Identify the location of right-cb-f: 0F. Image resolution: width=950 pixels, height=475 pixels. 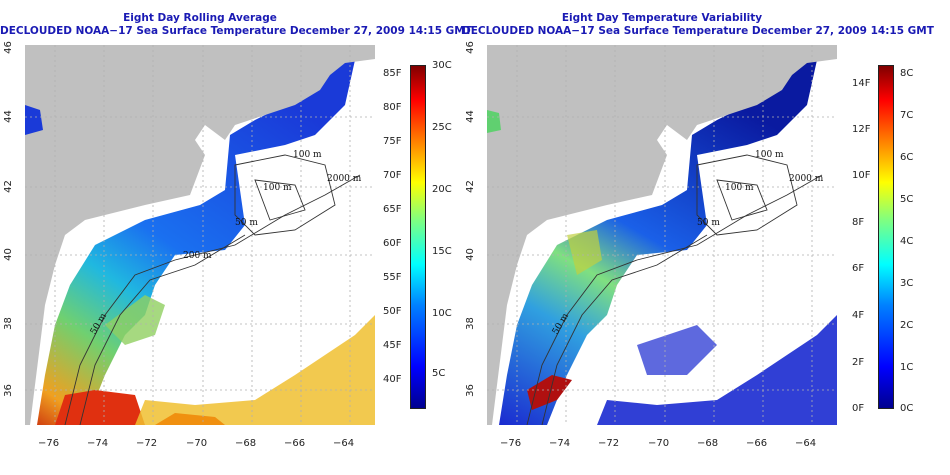
(858, 408).